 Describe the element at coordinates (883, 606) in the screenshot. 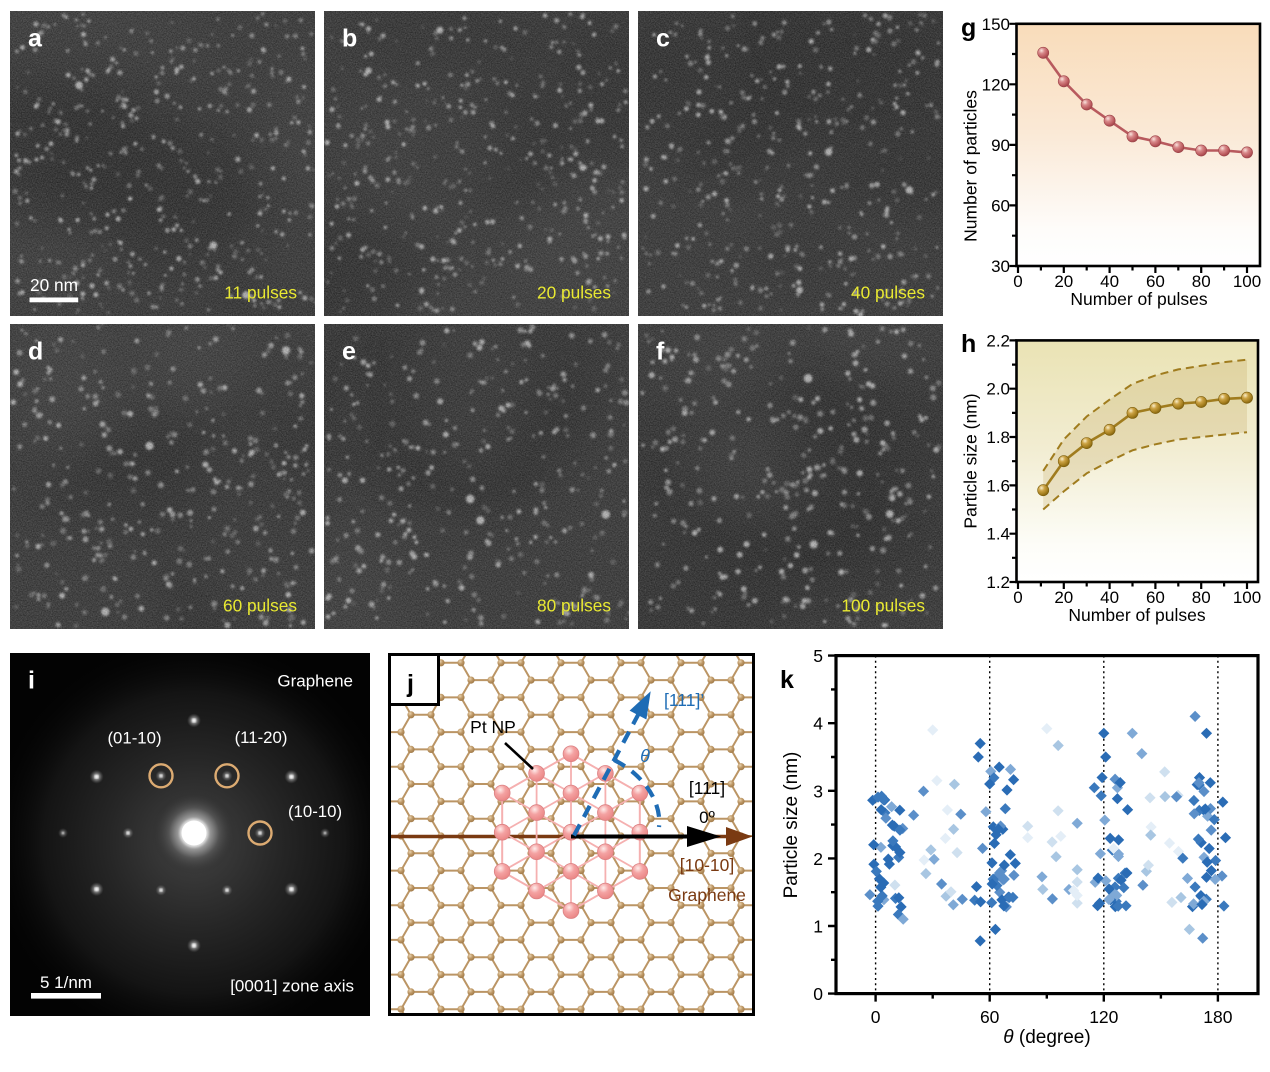

I see `svg-text: 100 pulses` at that location.